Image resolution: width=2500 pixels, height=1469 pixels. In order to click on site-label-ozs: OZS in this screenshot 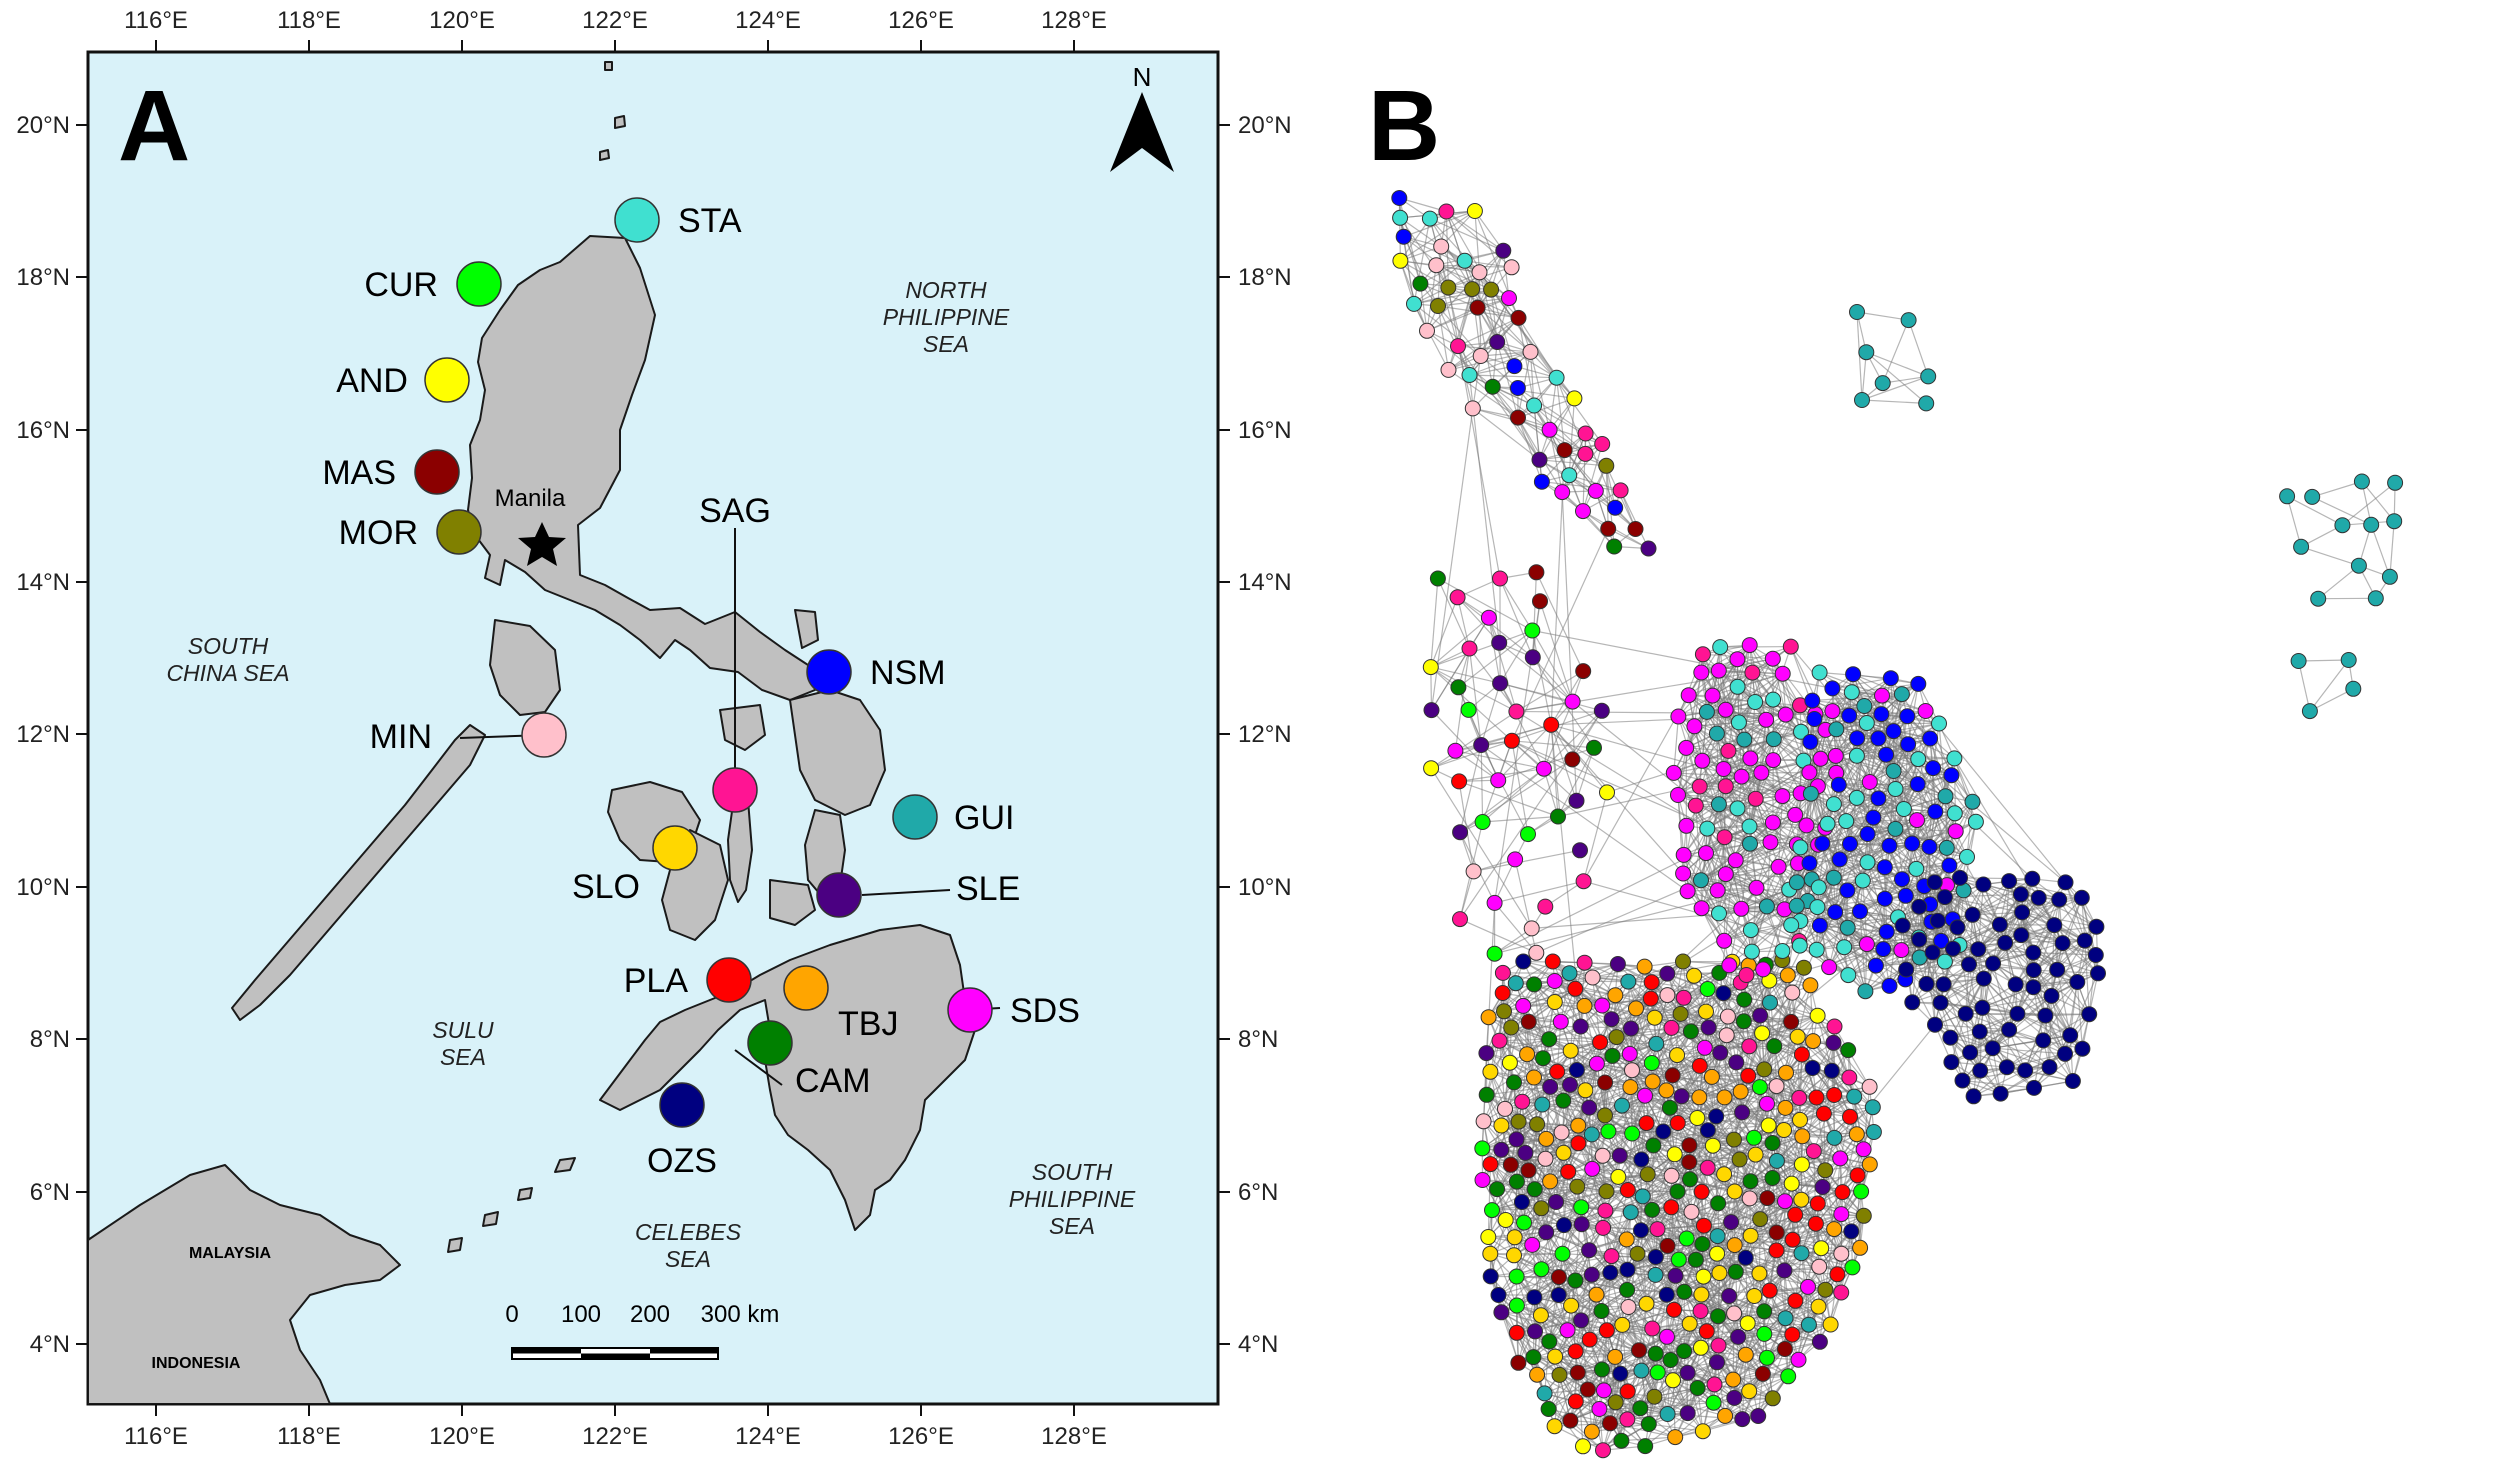, I will do `click(682, 1161)`.